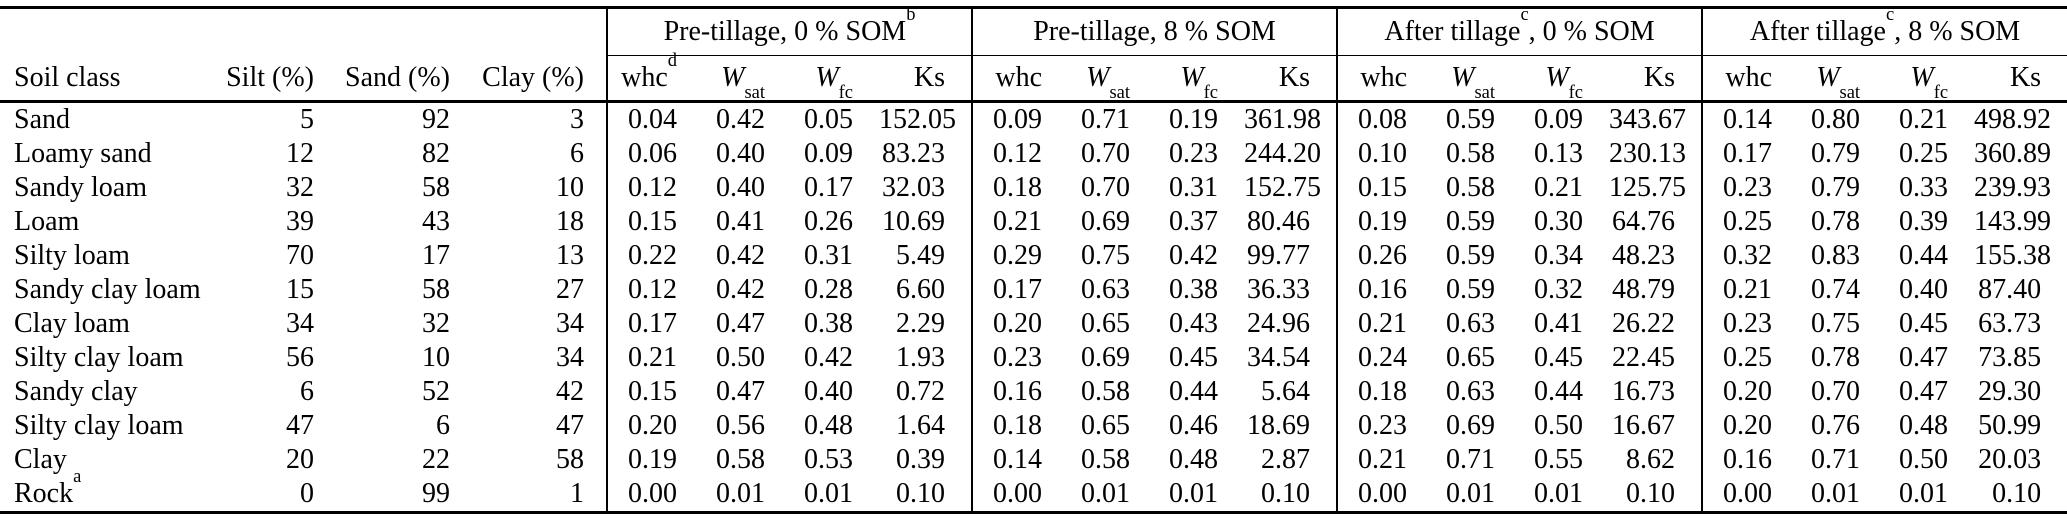 Image resolution: width=2067 pixels, height=519 pixels. What do you see at coordinates (436, 255) in the screenshot?
I see `value-cell: 17` at bounding box center [436, 255].